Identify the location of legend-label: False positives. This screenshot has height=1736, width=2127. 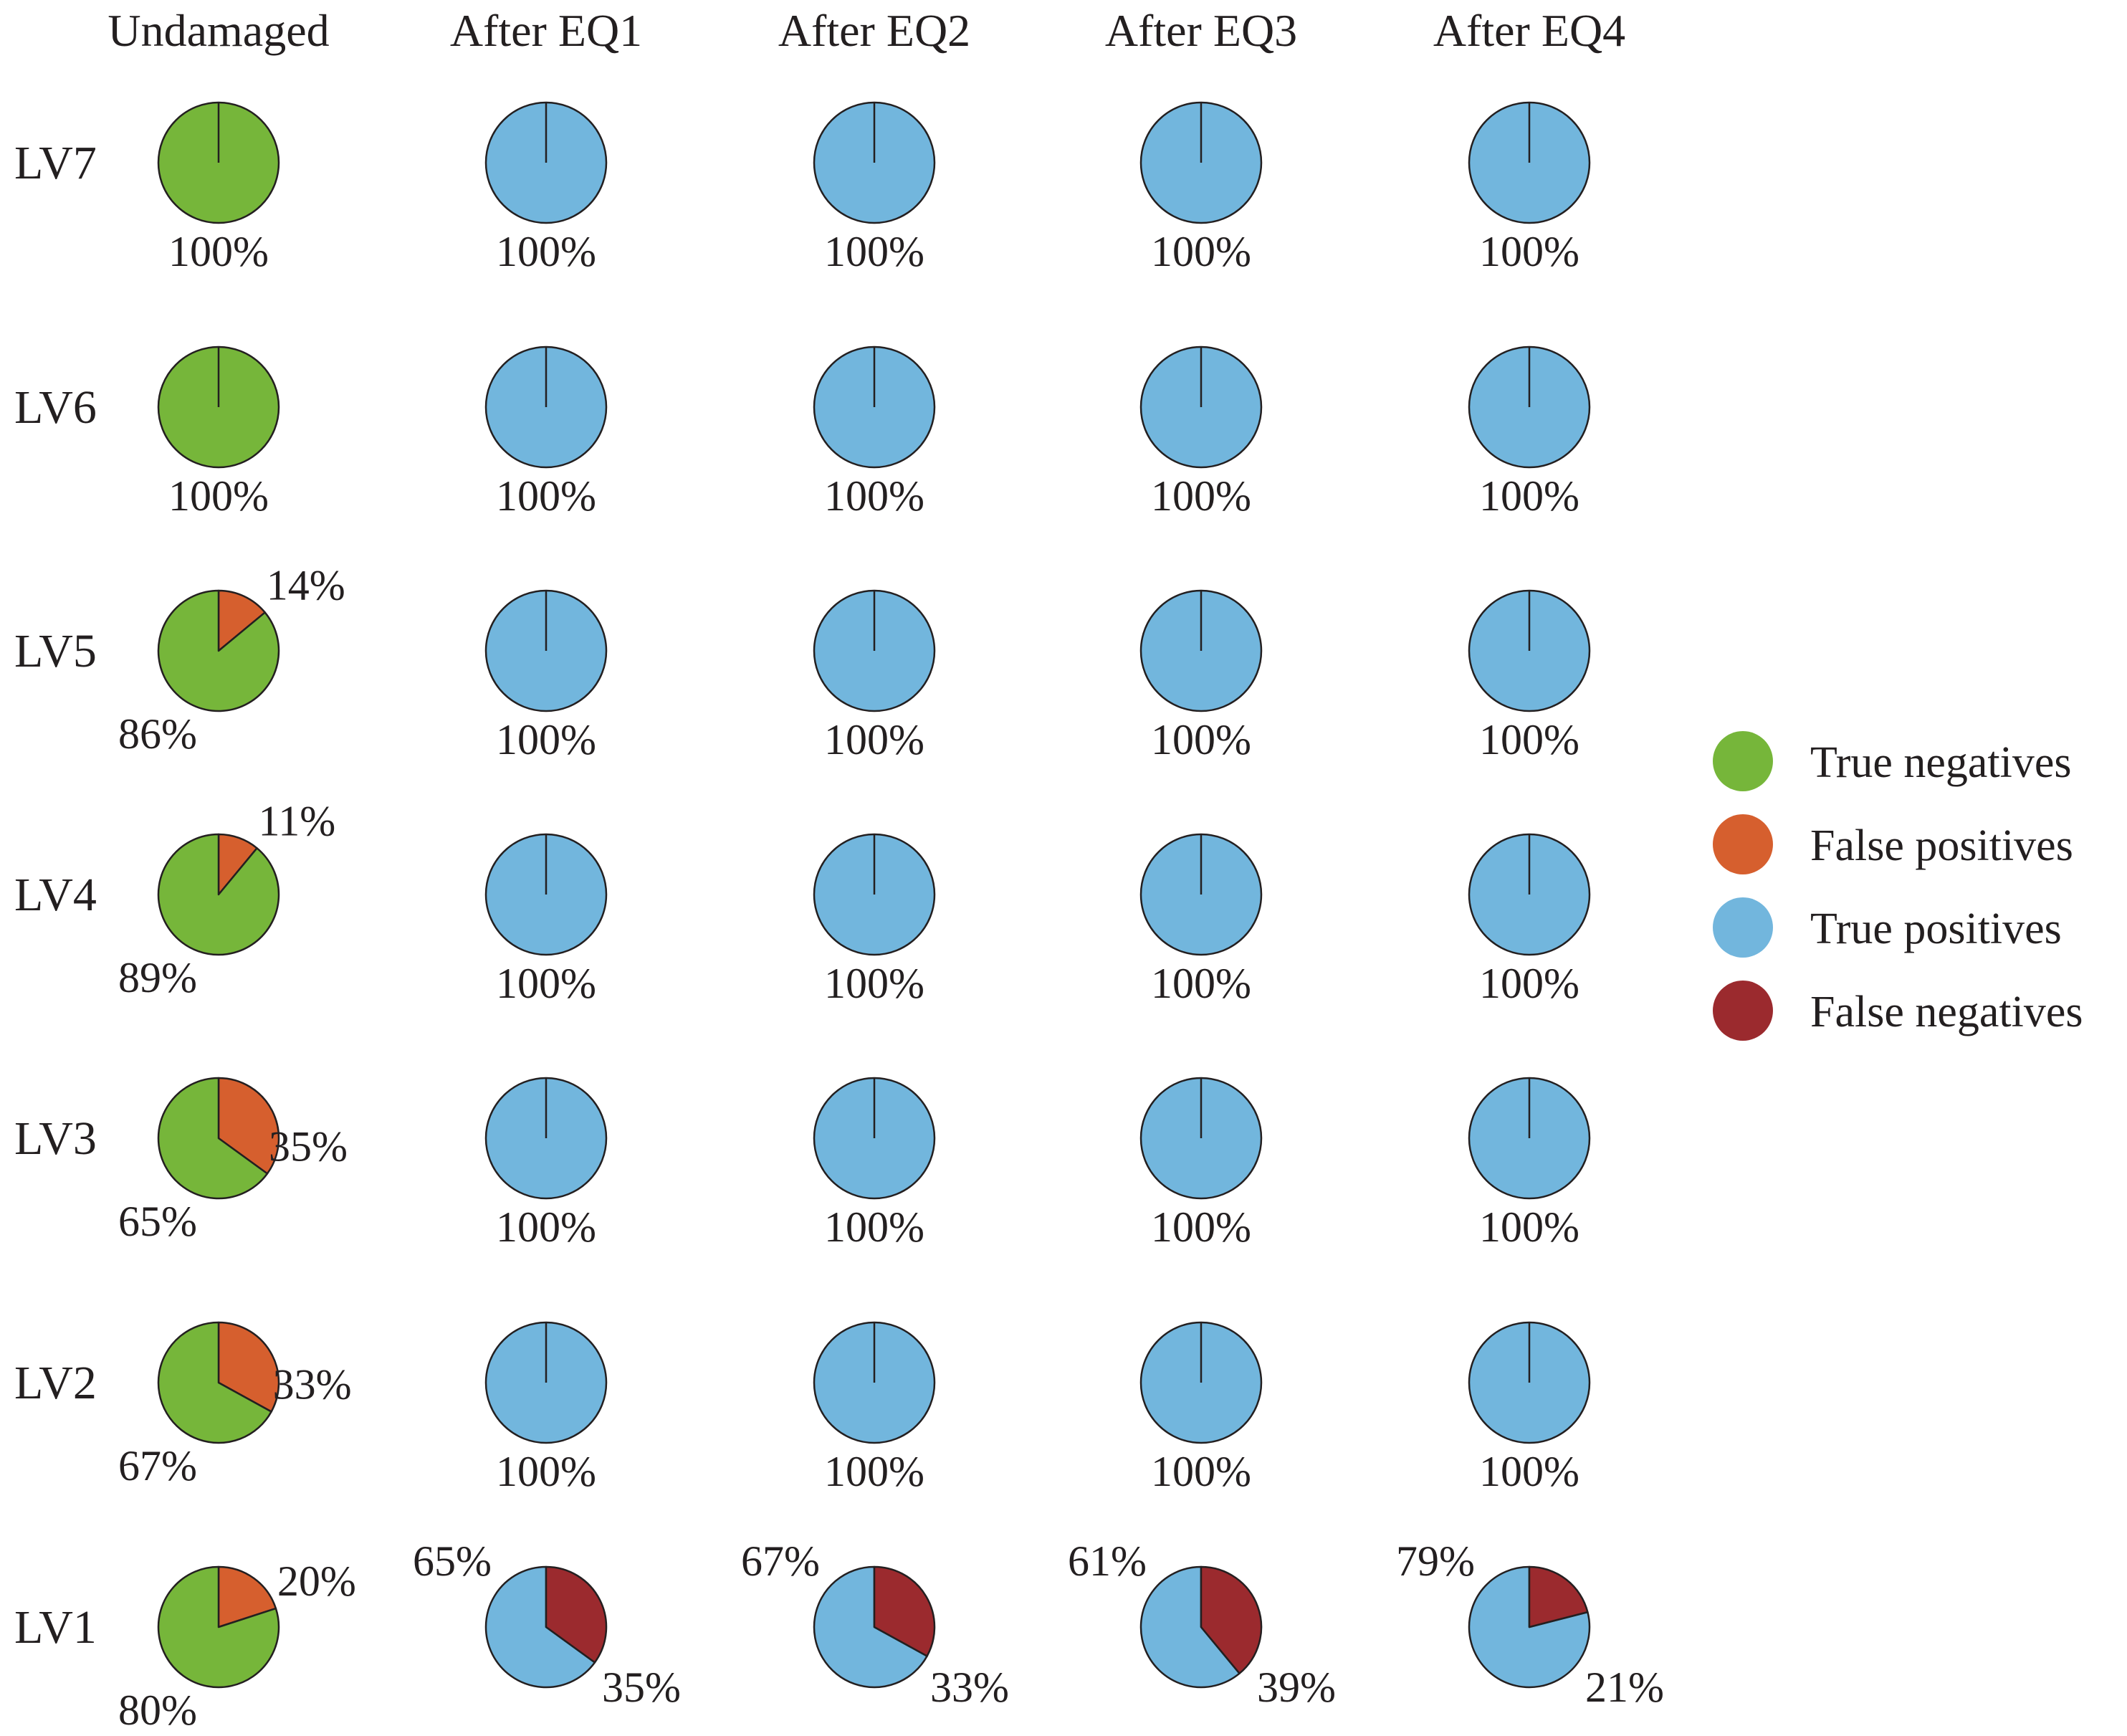
(1942, 845).